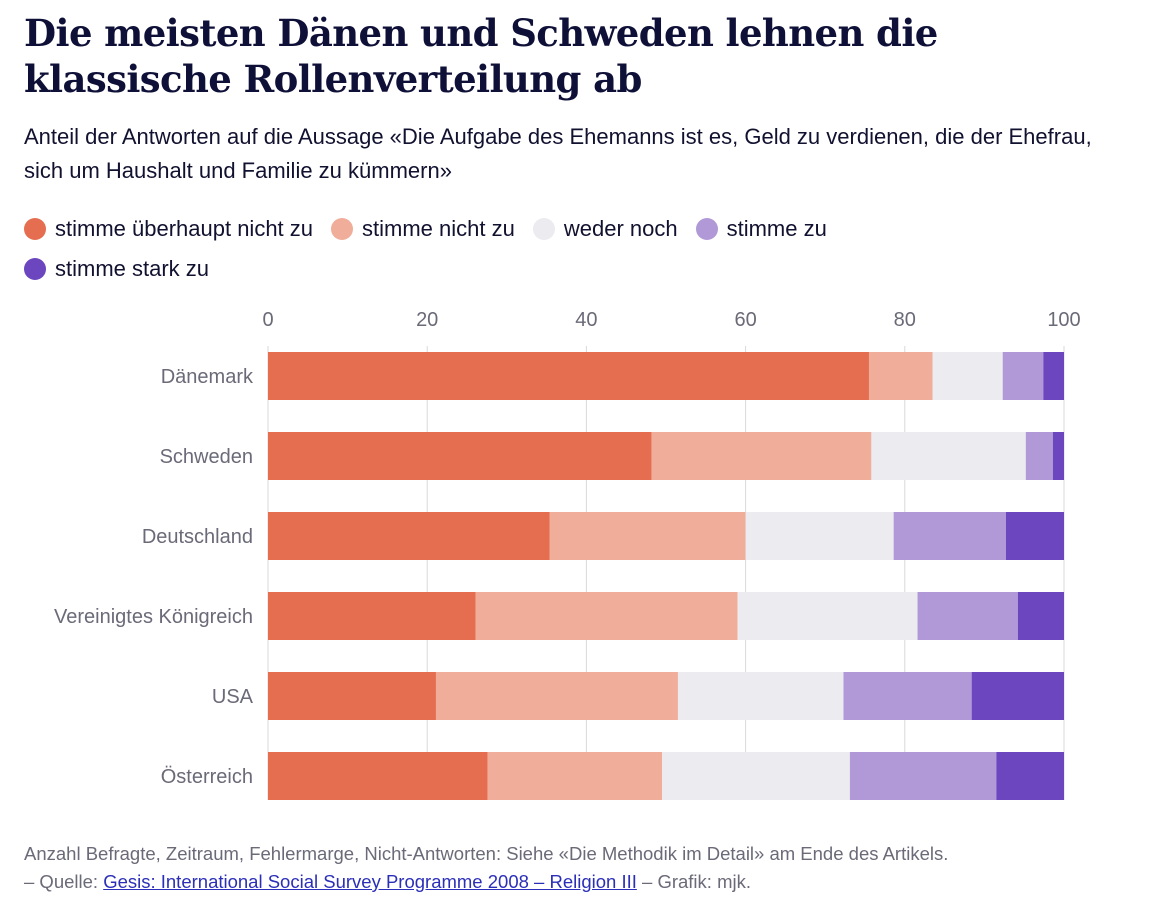  What do you see at coordinates (184, 228) in the screenshot?
I see `legend-label: stimme überhaupt nicht zu` at bounding box center [184, 228].